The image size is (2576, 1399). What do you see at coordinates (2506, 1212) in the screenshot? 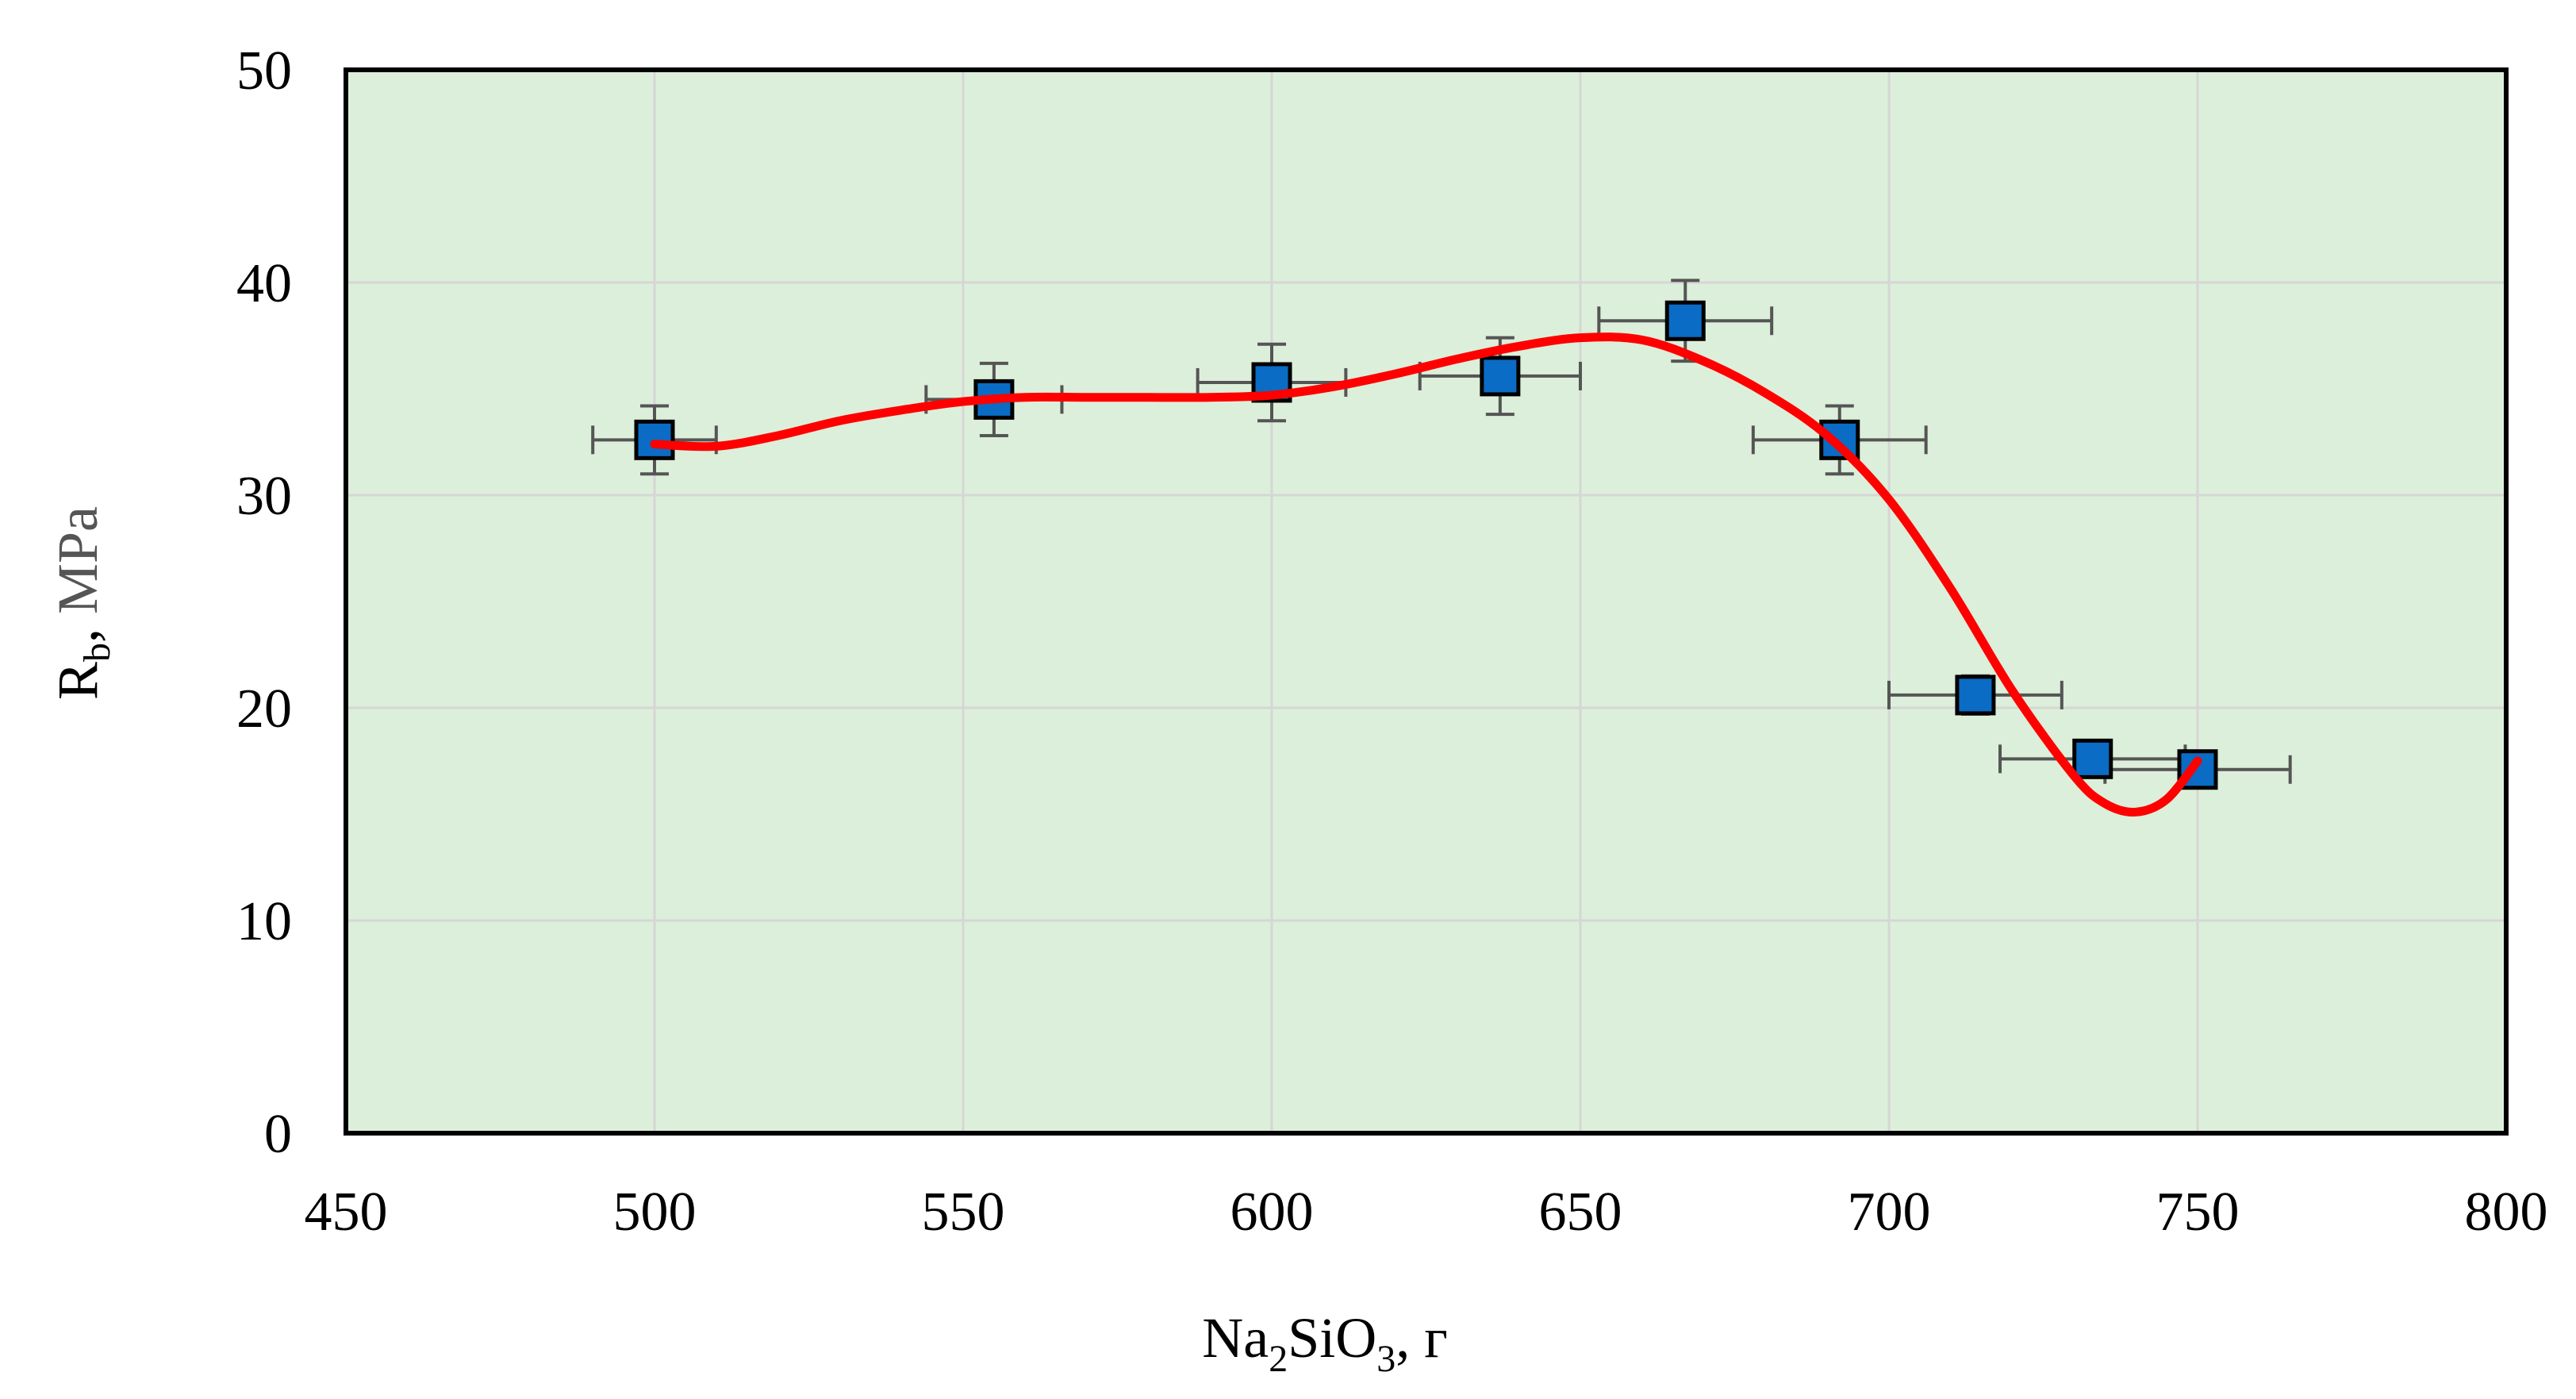
I see `x-tick-label: 800` at bounding box center [2506, 1212].